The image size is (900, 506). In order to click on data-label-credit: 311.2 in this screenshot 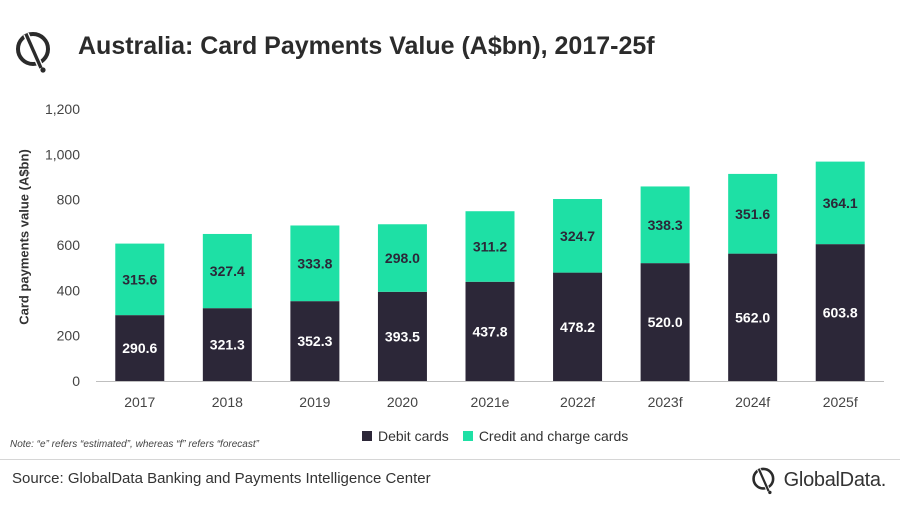, I will do `click(490, 246)`.